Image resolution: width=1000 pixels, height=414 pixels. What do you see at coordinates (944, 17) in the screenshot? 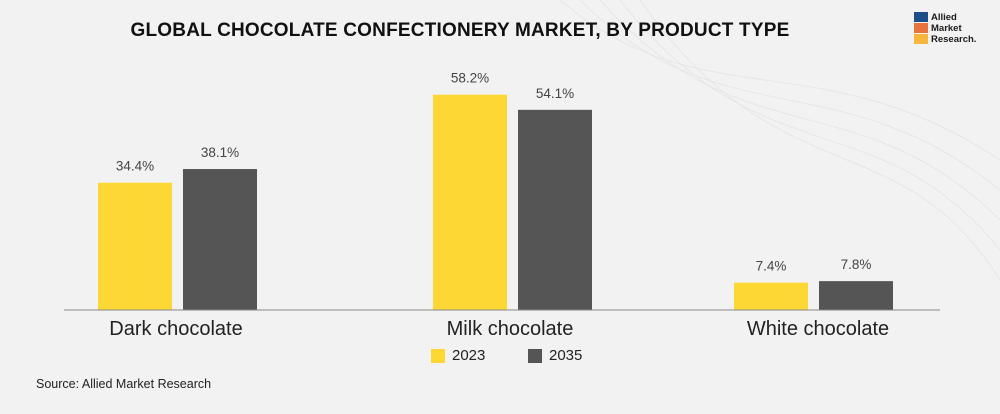
I see `logo-line-1: Allied` at bounding box center [944, 17].